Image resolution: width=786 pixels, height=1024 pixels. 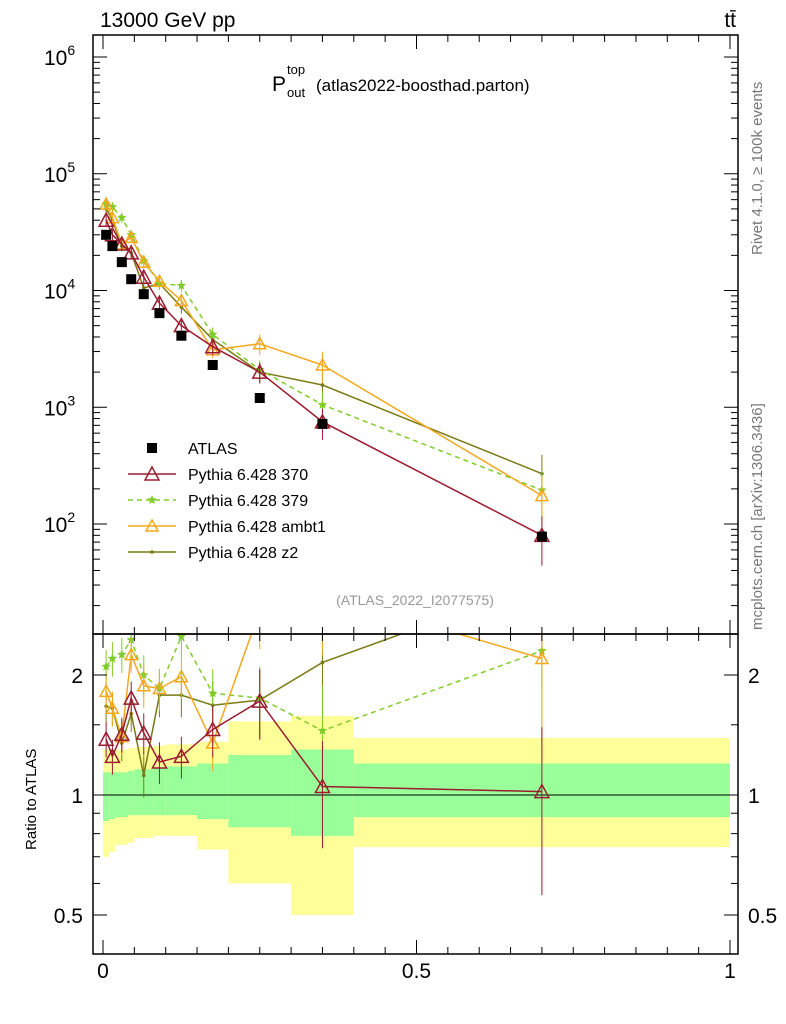 I want to click on legend-label: ATLAS, so click(x=213, y=449).